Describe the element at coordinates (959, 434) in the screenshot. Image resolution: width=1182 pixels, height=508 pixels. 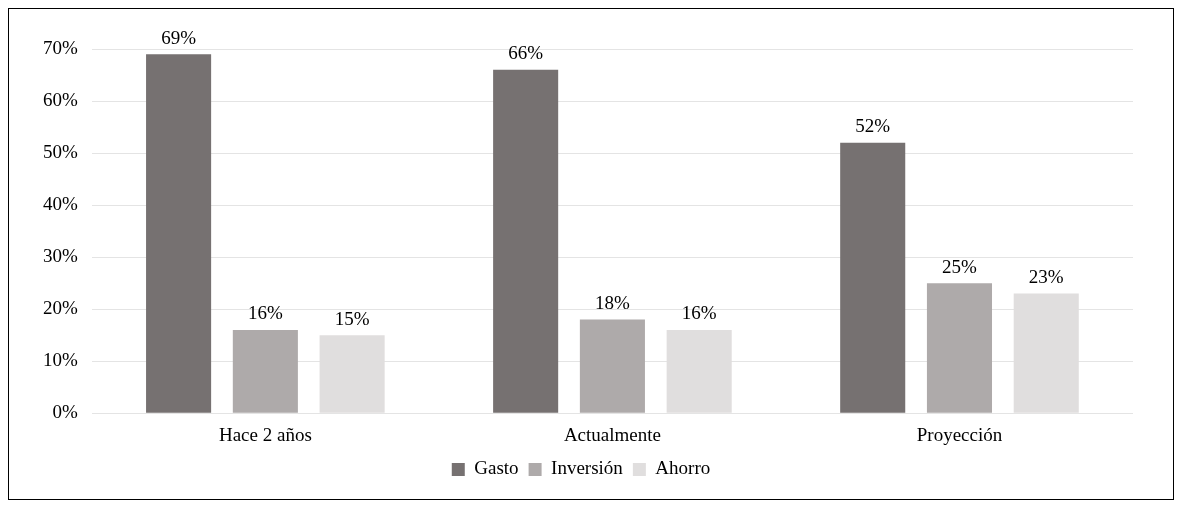
I see `x-tick-label: Proyección` at that location.